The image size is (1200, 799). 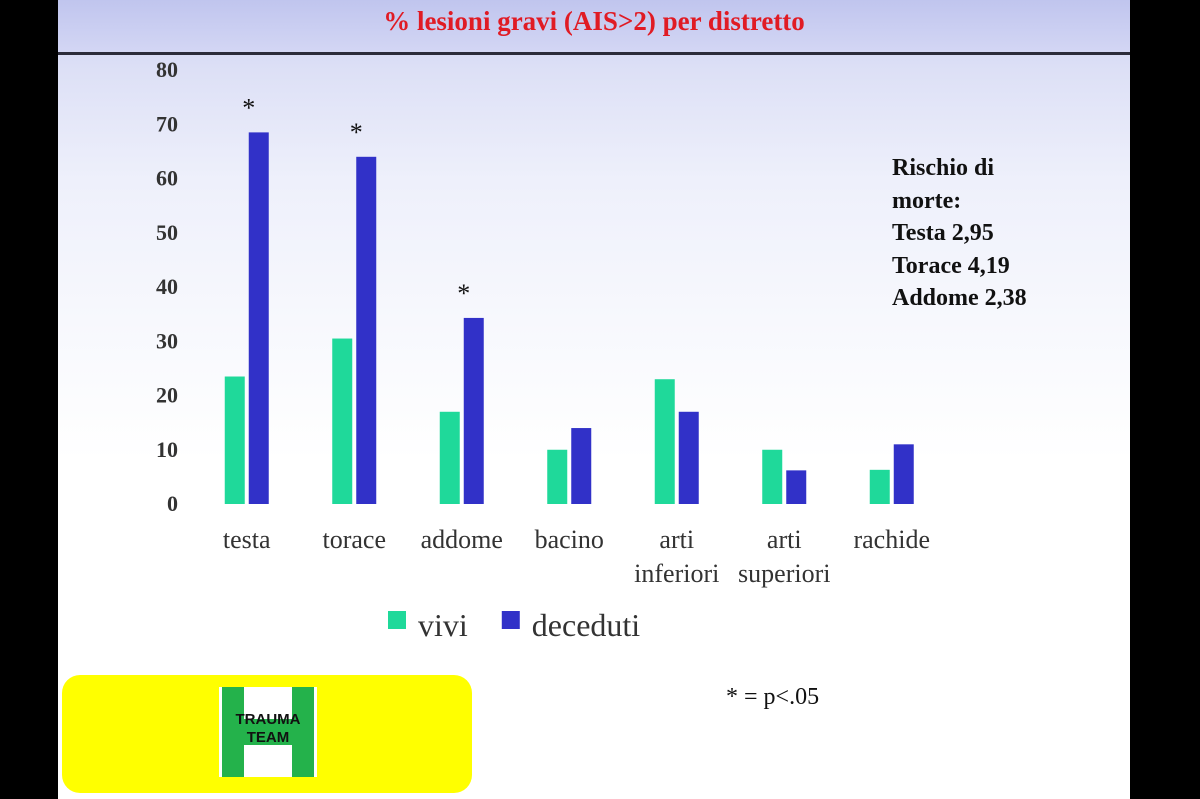 What do you see at coordinates (462, 539) in the screenshot?
I see `x-tick-label: addome` at bounding box center [462, 539].